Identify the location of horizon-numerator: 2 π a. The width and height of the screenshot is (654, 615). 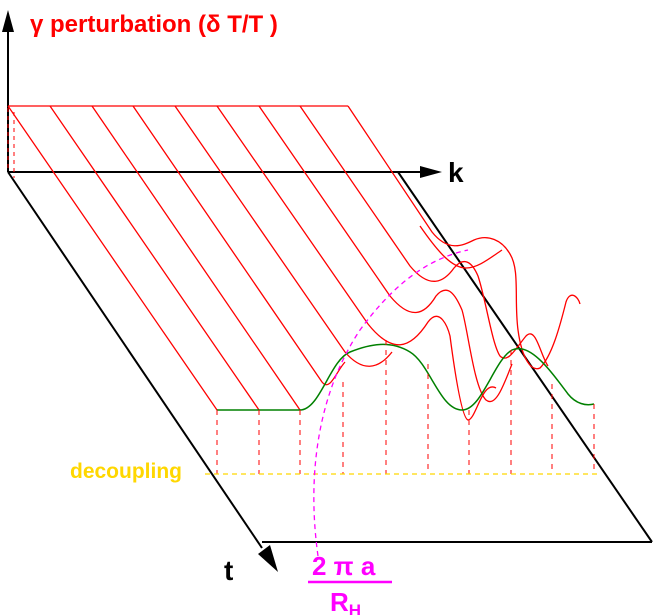
(344, 566).